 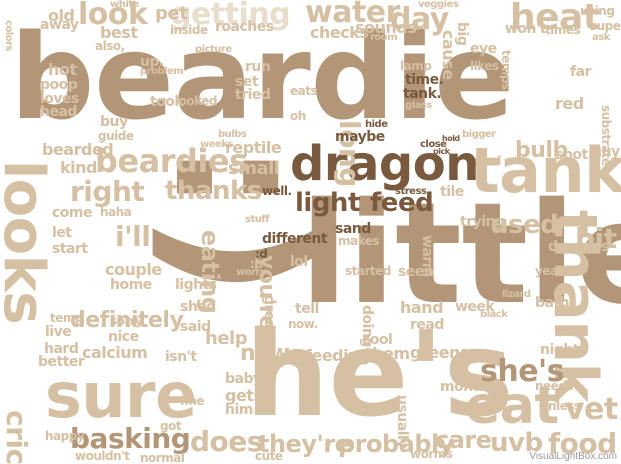 I want to click on word-shes: she's, so click(x=522, y=371).